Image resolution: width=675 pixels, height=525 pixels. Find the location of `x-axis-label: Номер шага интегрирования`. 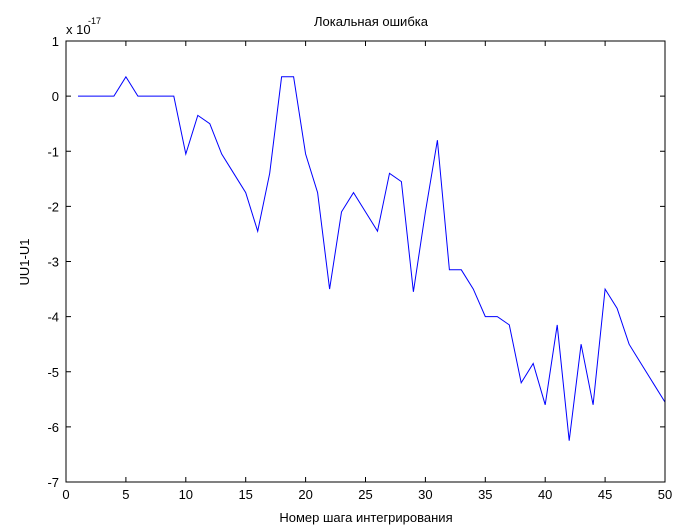

x-axis-label: Номер шага интегрирования is located at coordinates (365, 517).